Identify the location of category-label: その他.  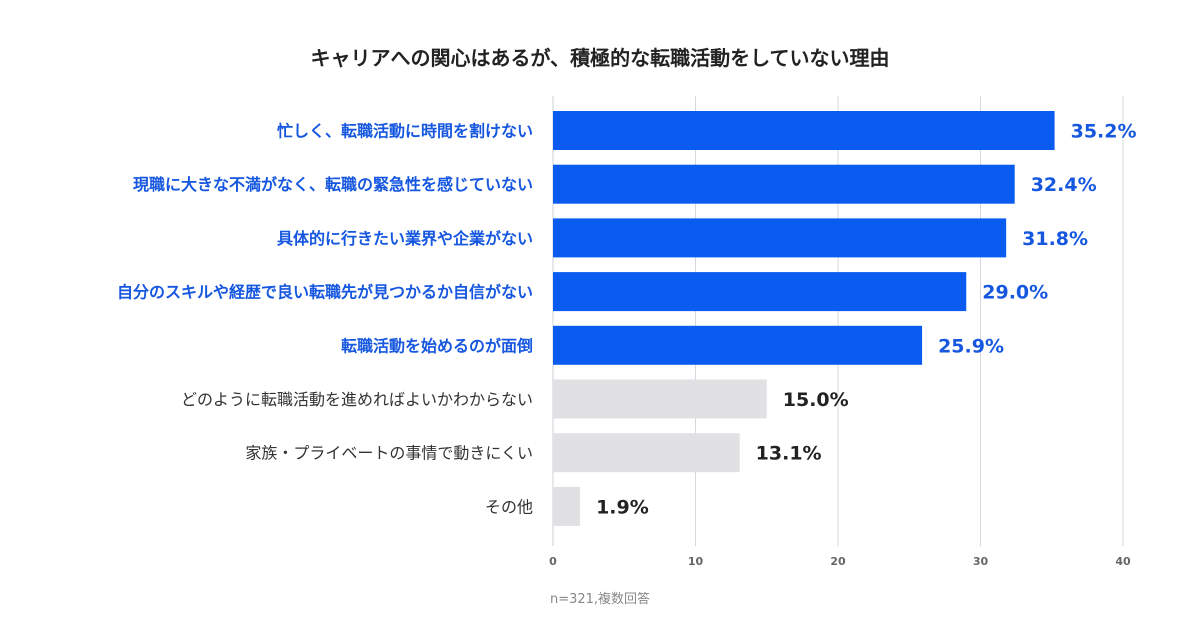
(509, 506).